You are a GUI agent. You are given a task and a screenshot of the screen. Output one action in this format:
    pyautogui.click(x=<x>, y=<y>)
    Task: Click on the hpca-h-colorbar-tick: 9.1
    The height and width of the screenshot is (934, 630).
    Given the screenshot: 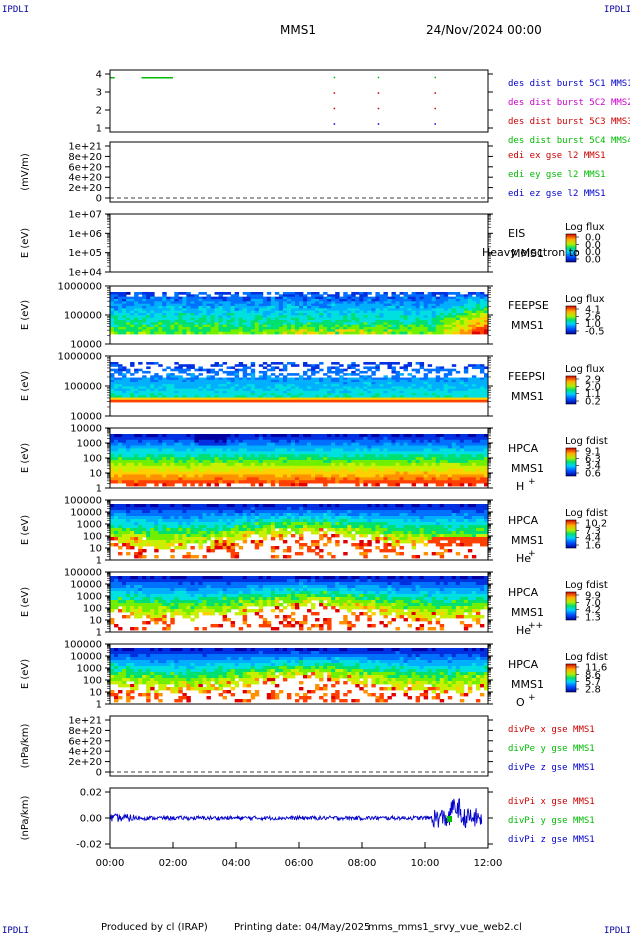 What is the action you would take?
    pyautogui.click(x=593, y=452)
    